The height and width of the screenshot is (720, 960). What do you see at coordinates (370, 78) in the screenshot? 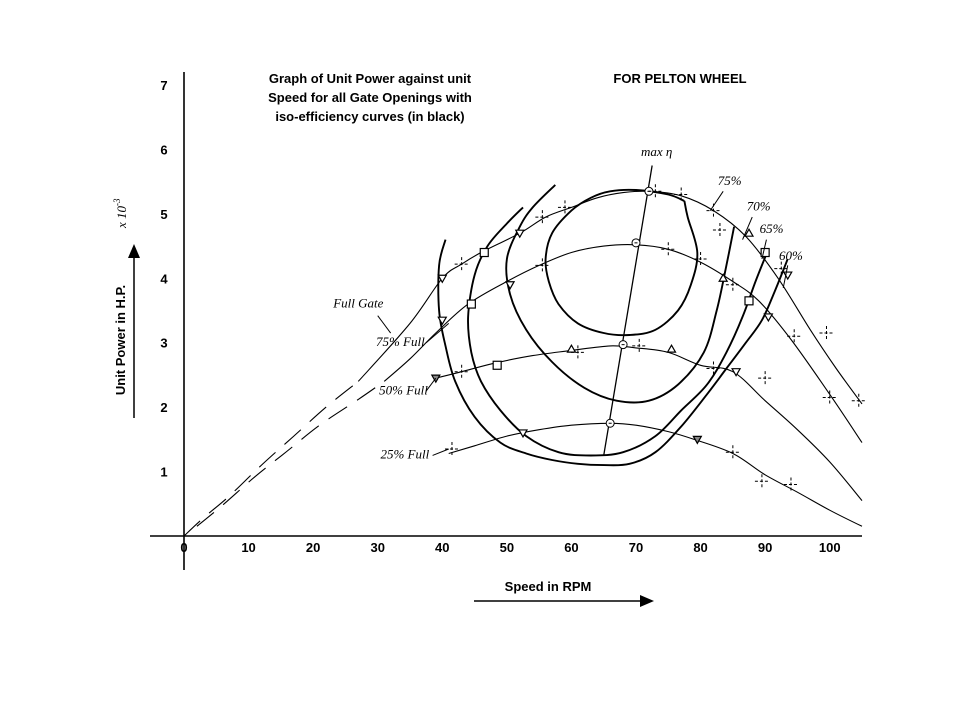
I see `chart-title-line-1: Graph of Unit Power against unit` at bounding box center [370, 78].